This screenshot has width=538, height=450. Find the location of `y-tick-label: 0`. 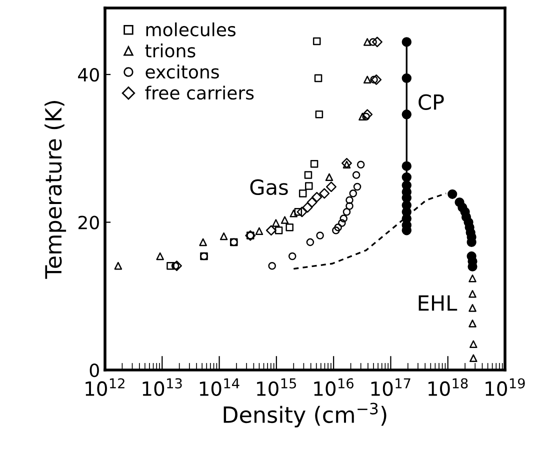

y-tick-label: 0 is located at coordinates (94, 370).